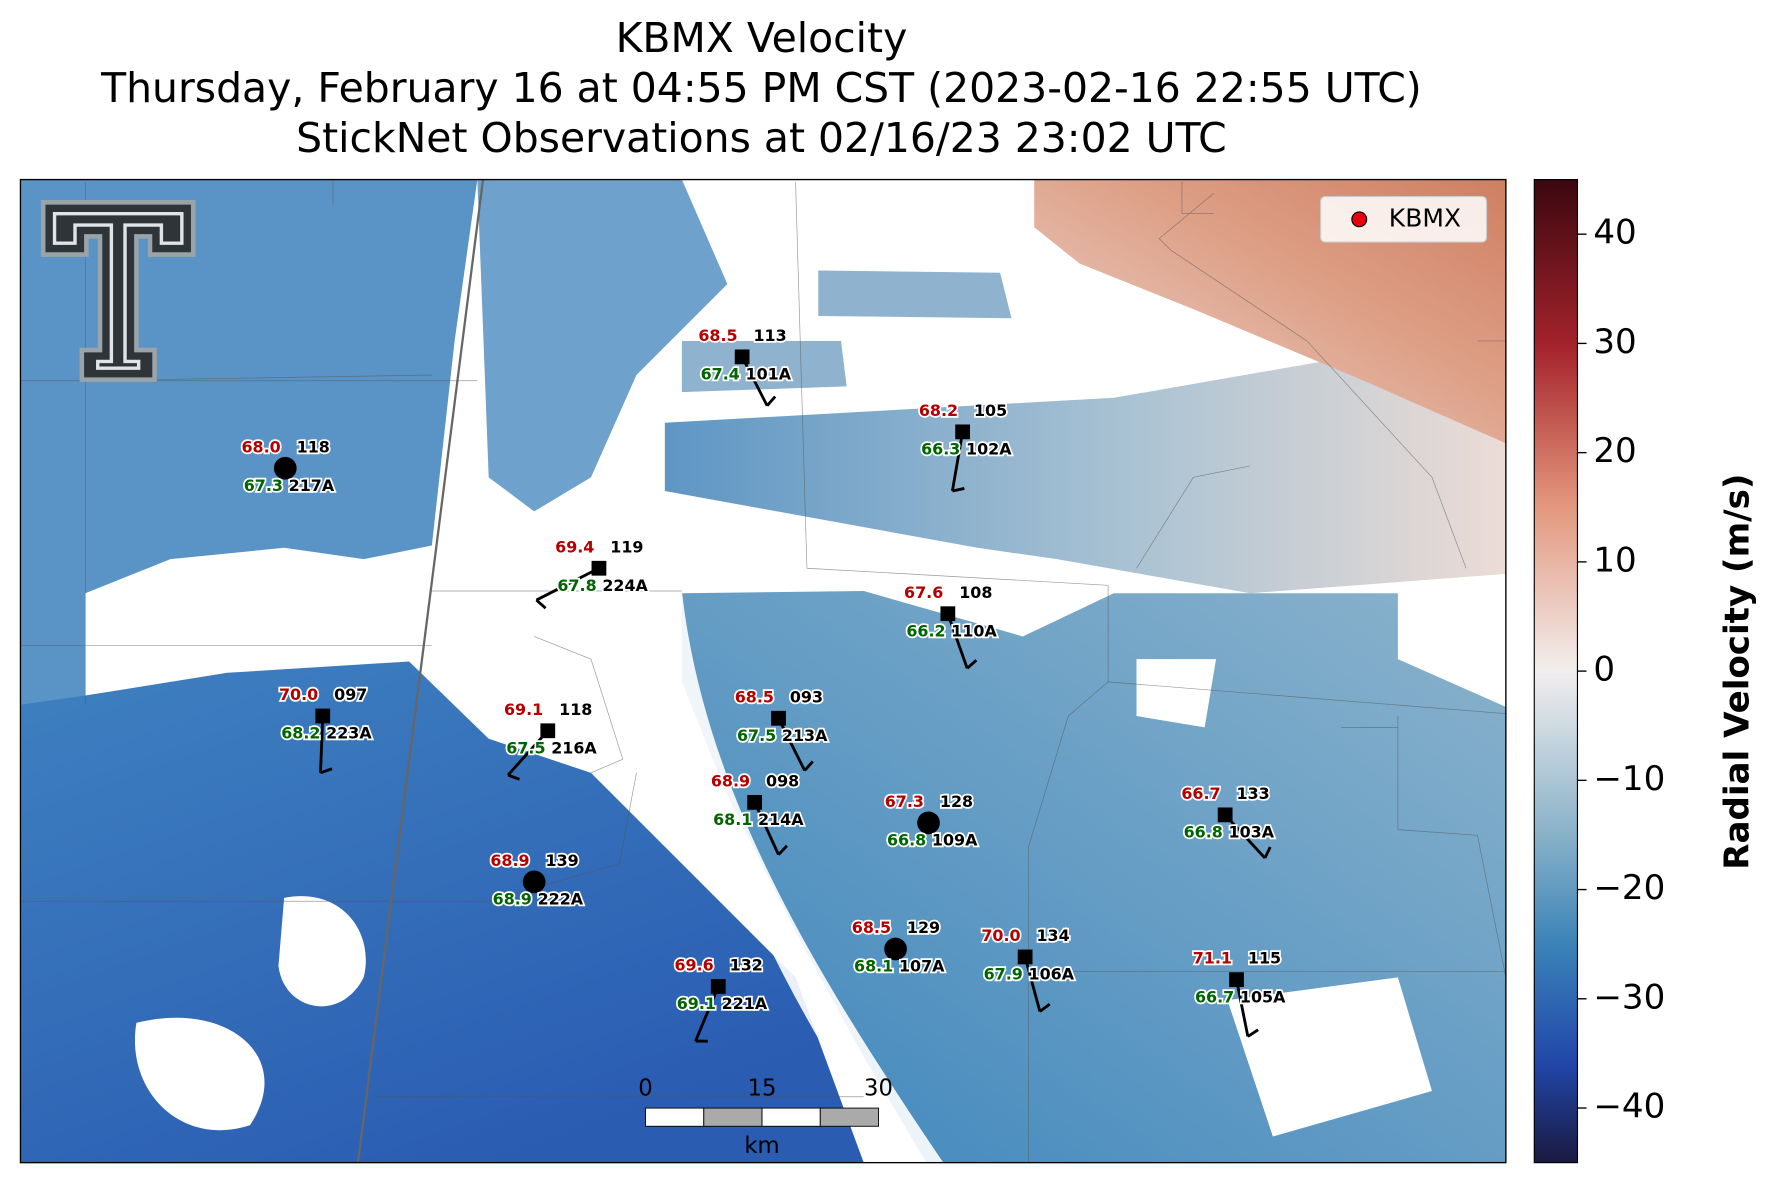 The height and width of the screenshot is (1177, 1773). I want to click on colorbar-tick-label: 0, so click(1604, 670).